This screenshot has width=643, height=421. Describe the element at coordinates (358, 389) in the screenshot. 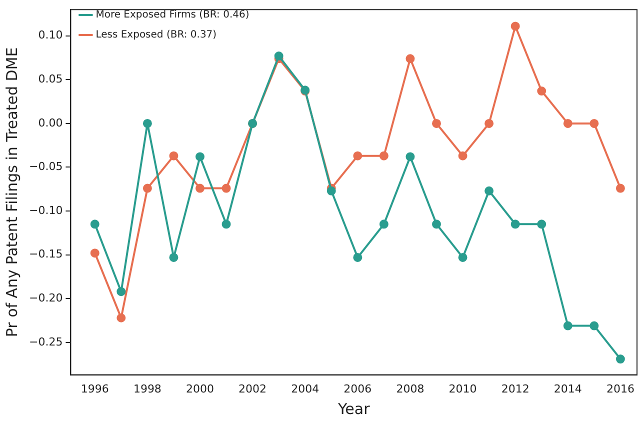

I see `x-tick-label: 2006` at that location.